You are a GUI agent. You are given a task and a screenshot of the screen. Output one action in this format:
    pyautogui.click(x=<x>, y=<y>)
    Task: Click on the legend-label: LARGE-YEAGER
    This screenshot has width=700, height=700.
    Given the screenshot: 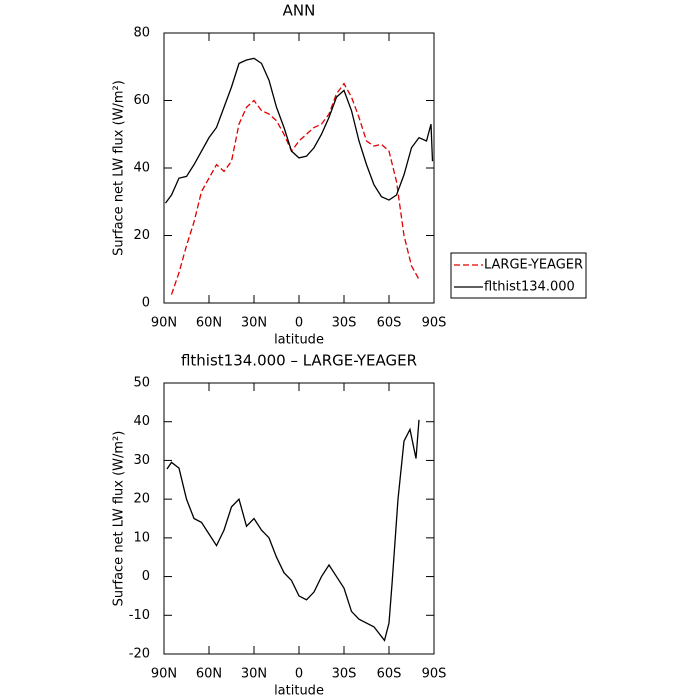 What is the action you would take?
    pyautogui.click(x=533, y=265)
    